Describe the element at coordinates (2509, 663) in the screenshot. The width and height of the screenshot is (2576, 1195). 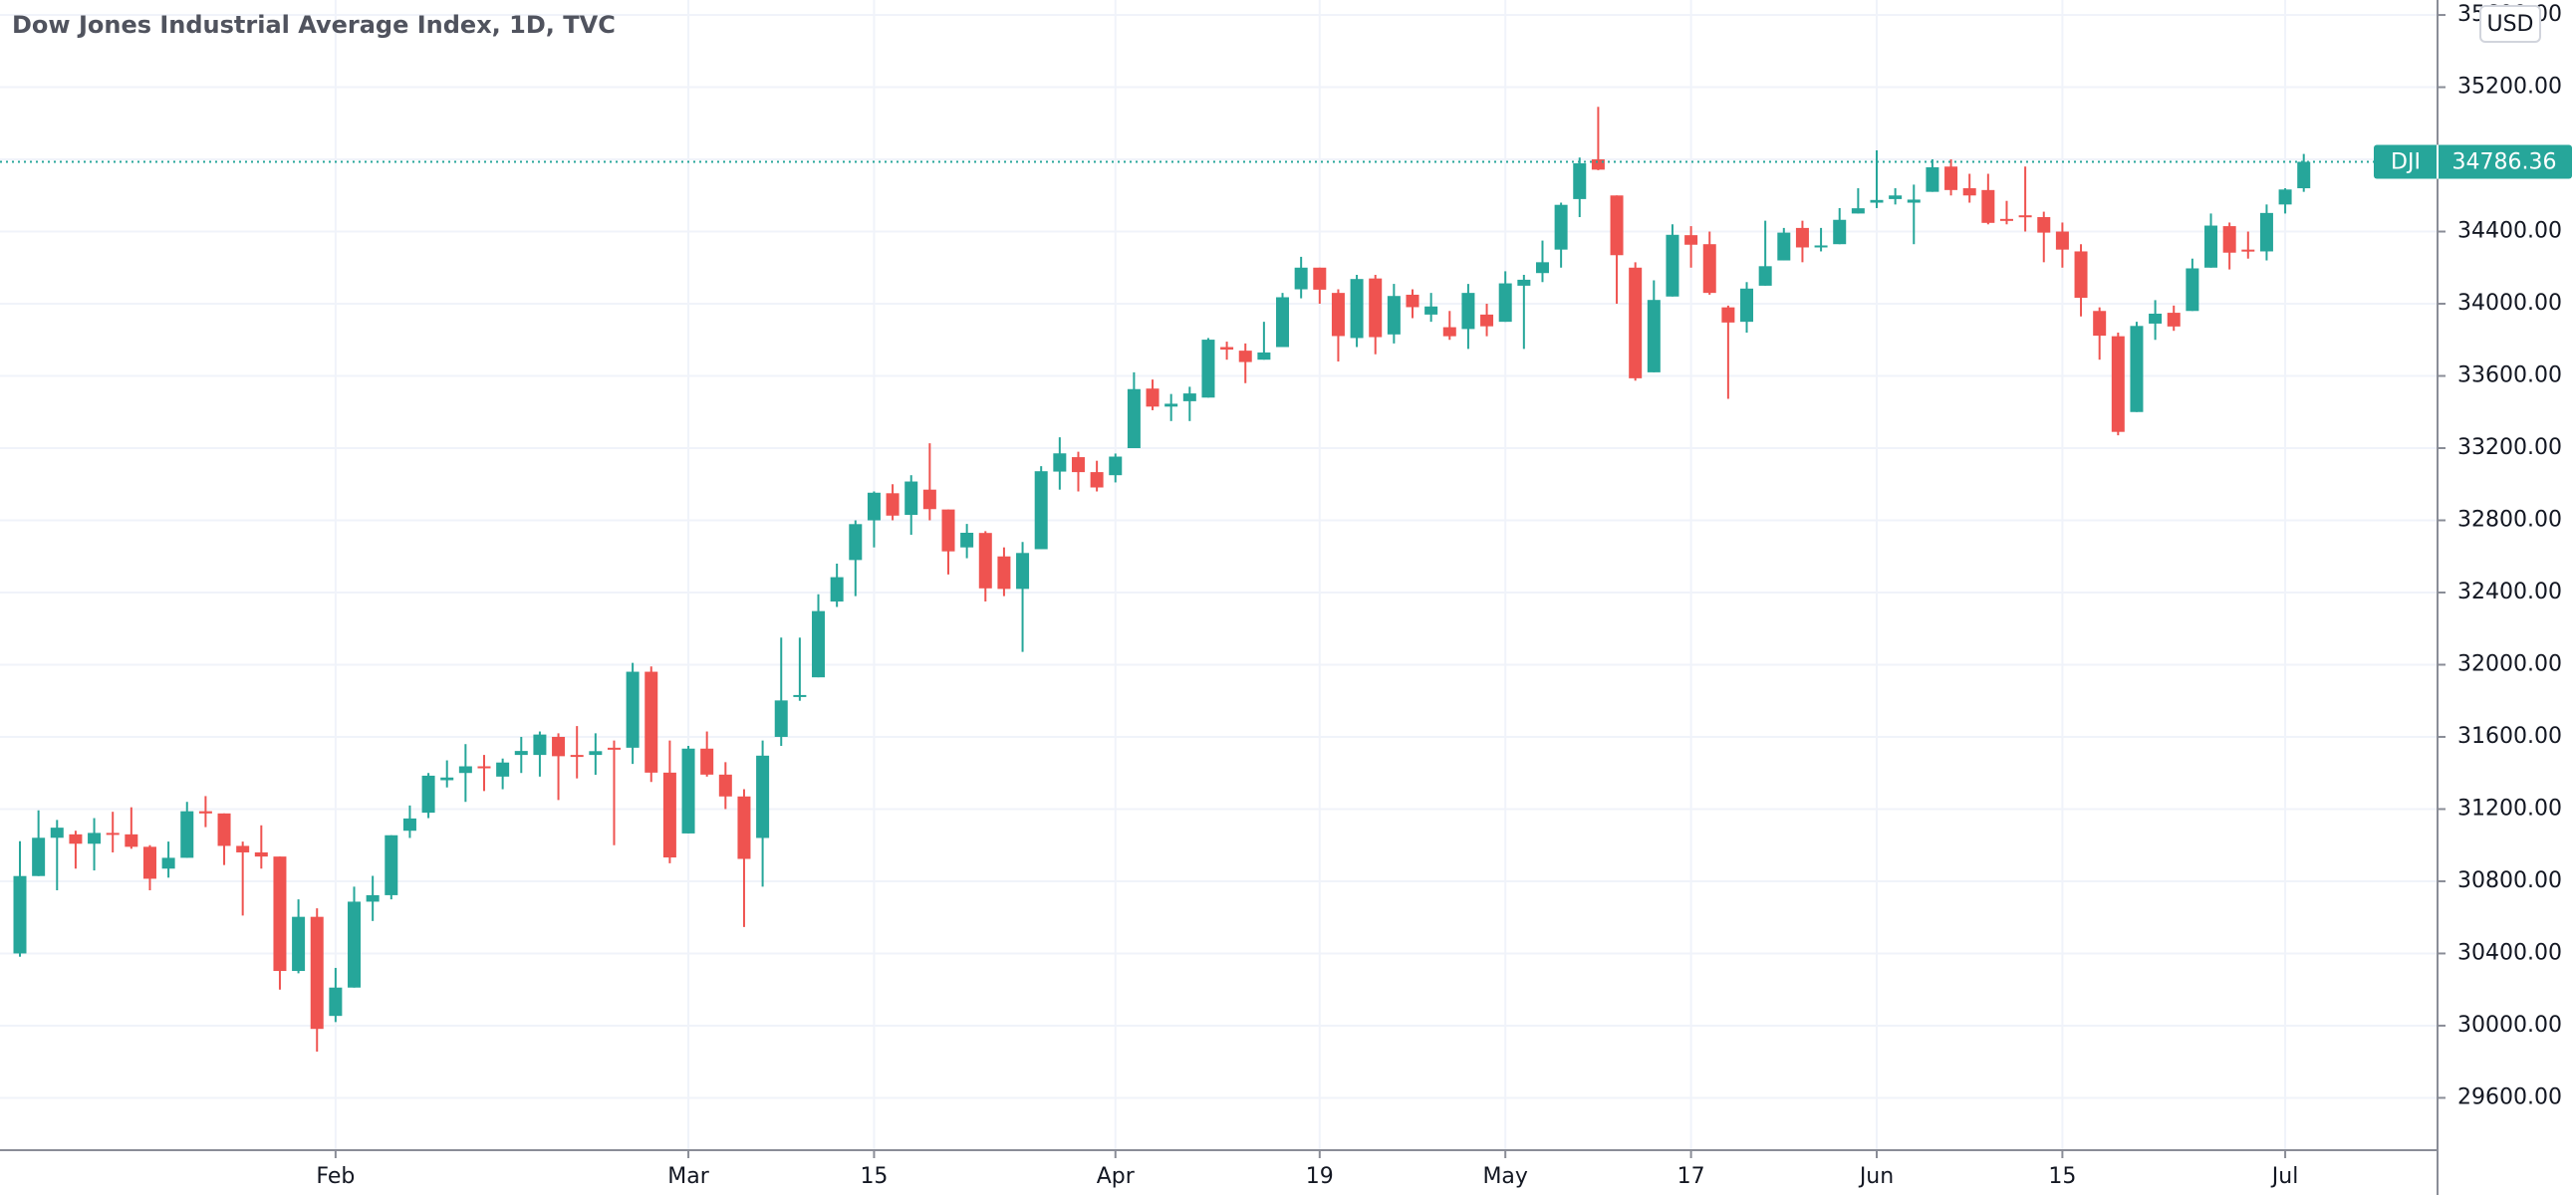
I see `y-tick-label: 32000.00` at that location.